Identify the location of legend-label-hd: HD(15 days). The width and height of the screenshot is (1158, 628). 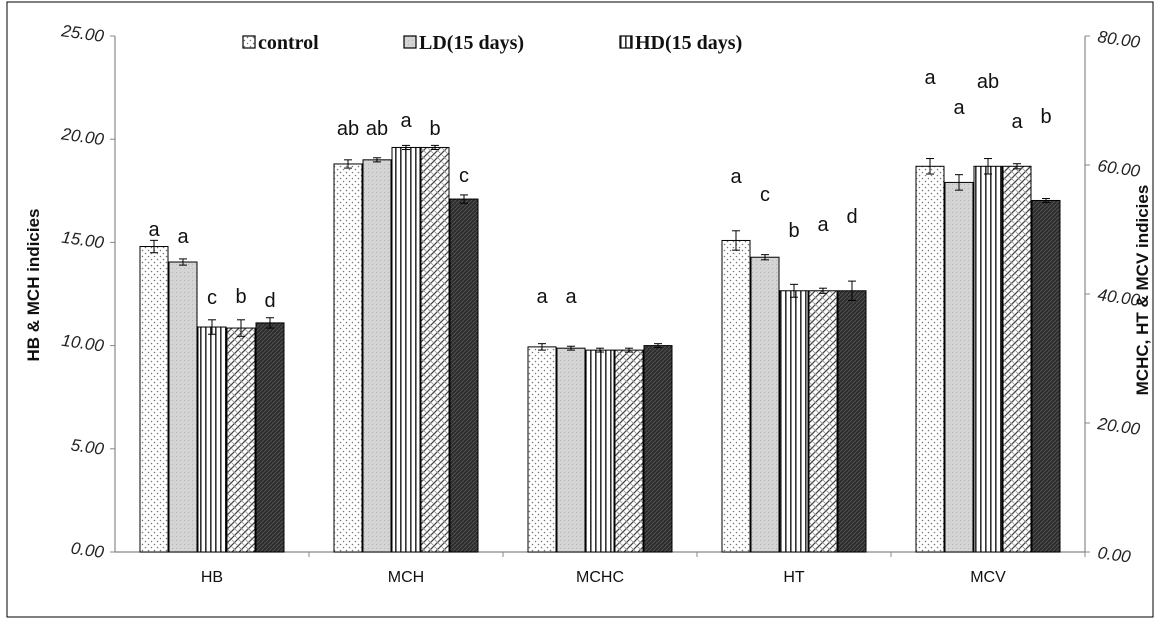
(688, 43).